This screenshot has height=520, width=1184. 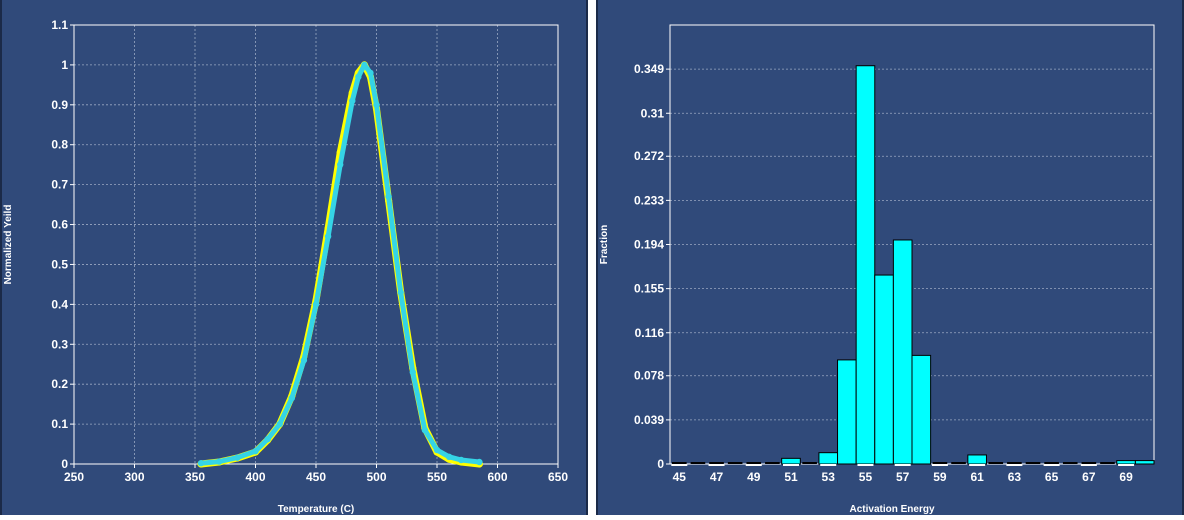 What do you see at coordinates (650, 333) in the screenshot?
I see `y-tick-label: 0.116` at bounding box center [650, 333].